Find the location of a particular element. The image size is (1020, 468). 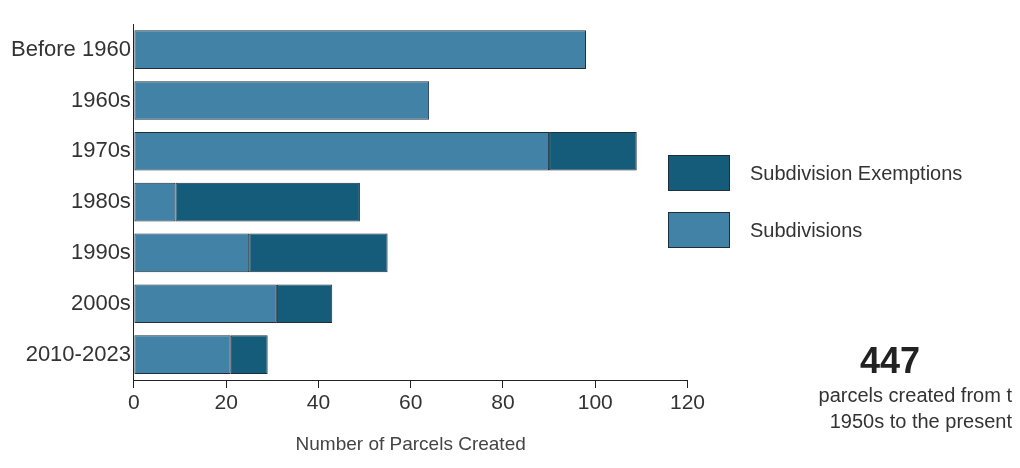

x-tick-label: 100 is located at coordinates (595, 402).